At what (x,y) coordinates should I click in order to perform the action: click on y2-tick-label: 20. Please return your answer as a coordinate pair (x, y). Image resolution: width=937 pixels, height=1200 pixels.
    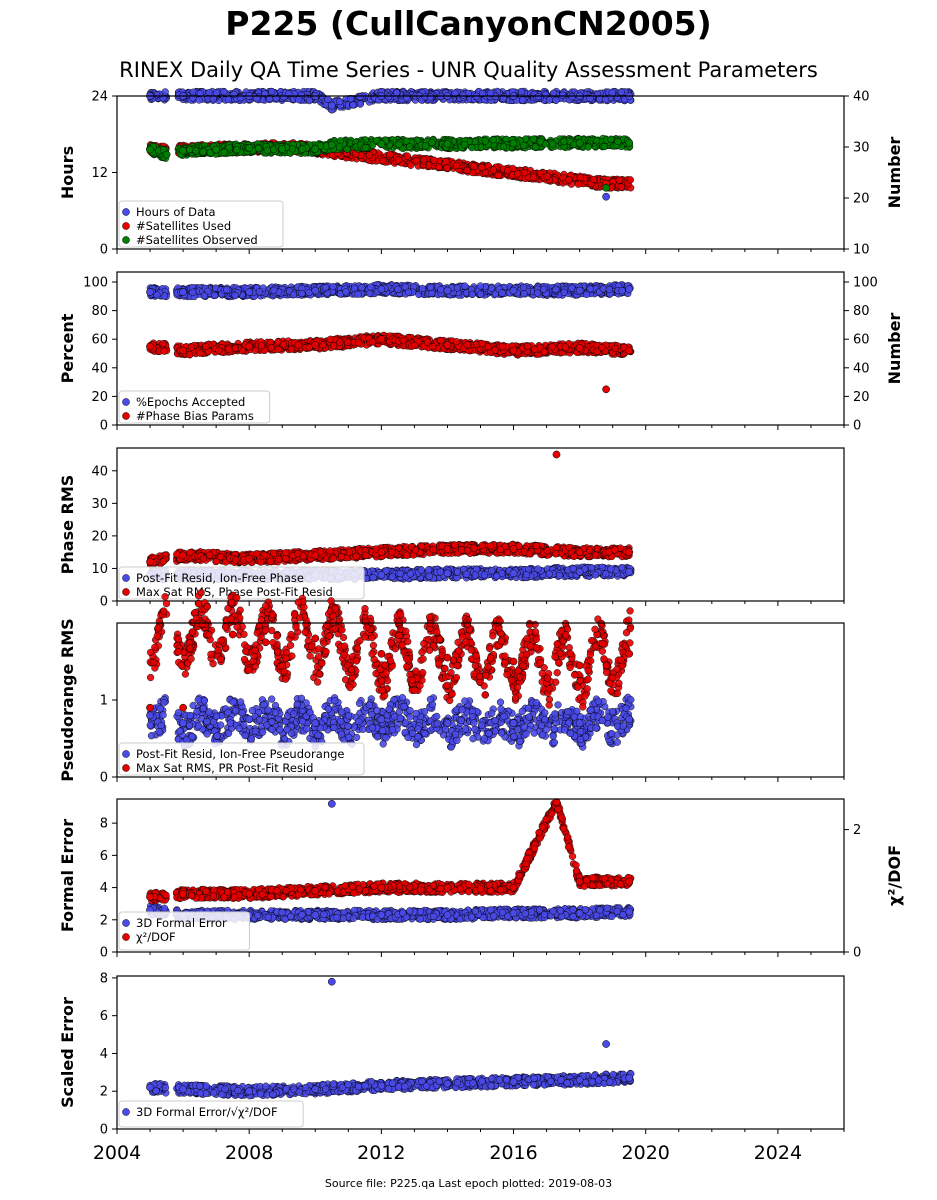
    Looking at the image, I should click on (861, 199).